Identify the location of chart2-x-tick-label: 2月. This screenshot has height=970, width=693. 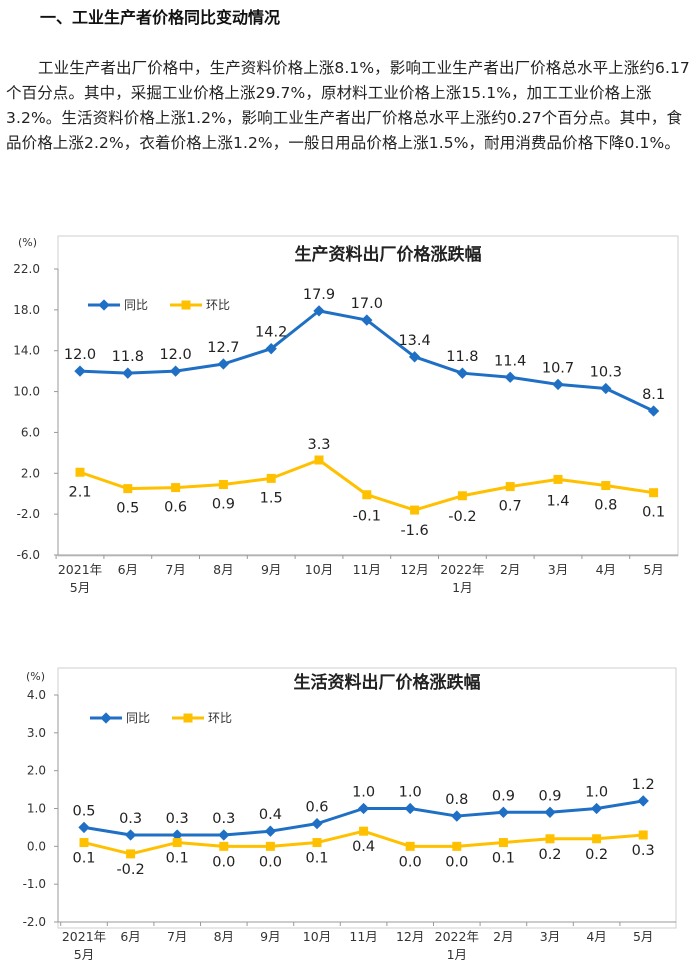
(503, 936).